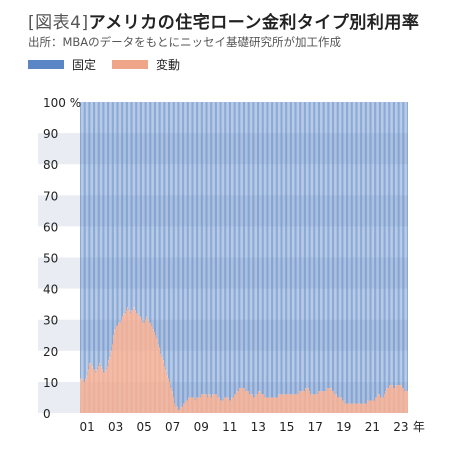 This screenshot has height=450, width=450. I want to click on y-axis-labels: 0 10 20 30 40 50 60 70 80 90 100 %, so click(62, 258).